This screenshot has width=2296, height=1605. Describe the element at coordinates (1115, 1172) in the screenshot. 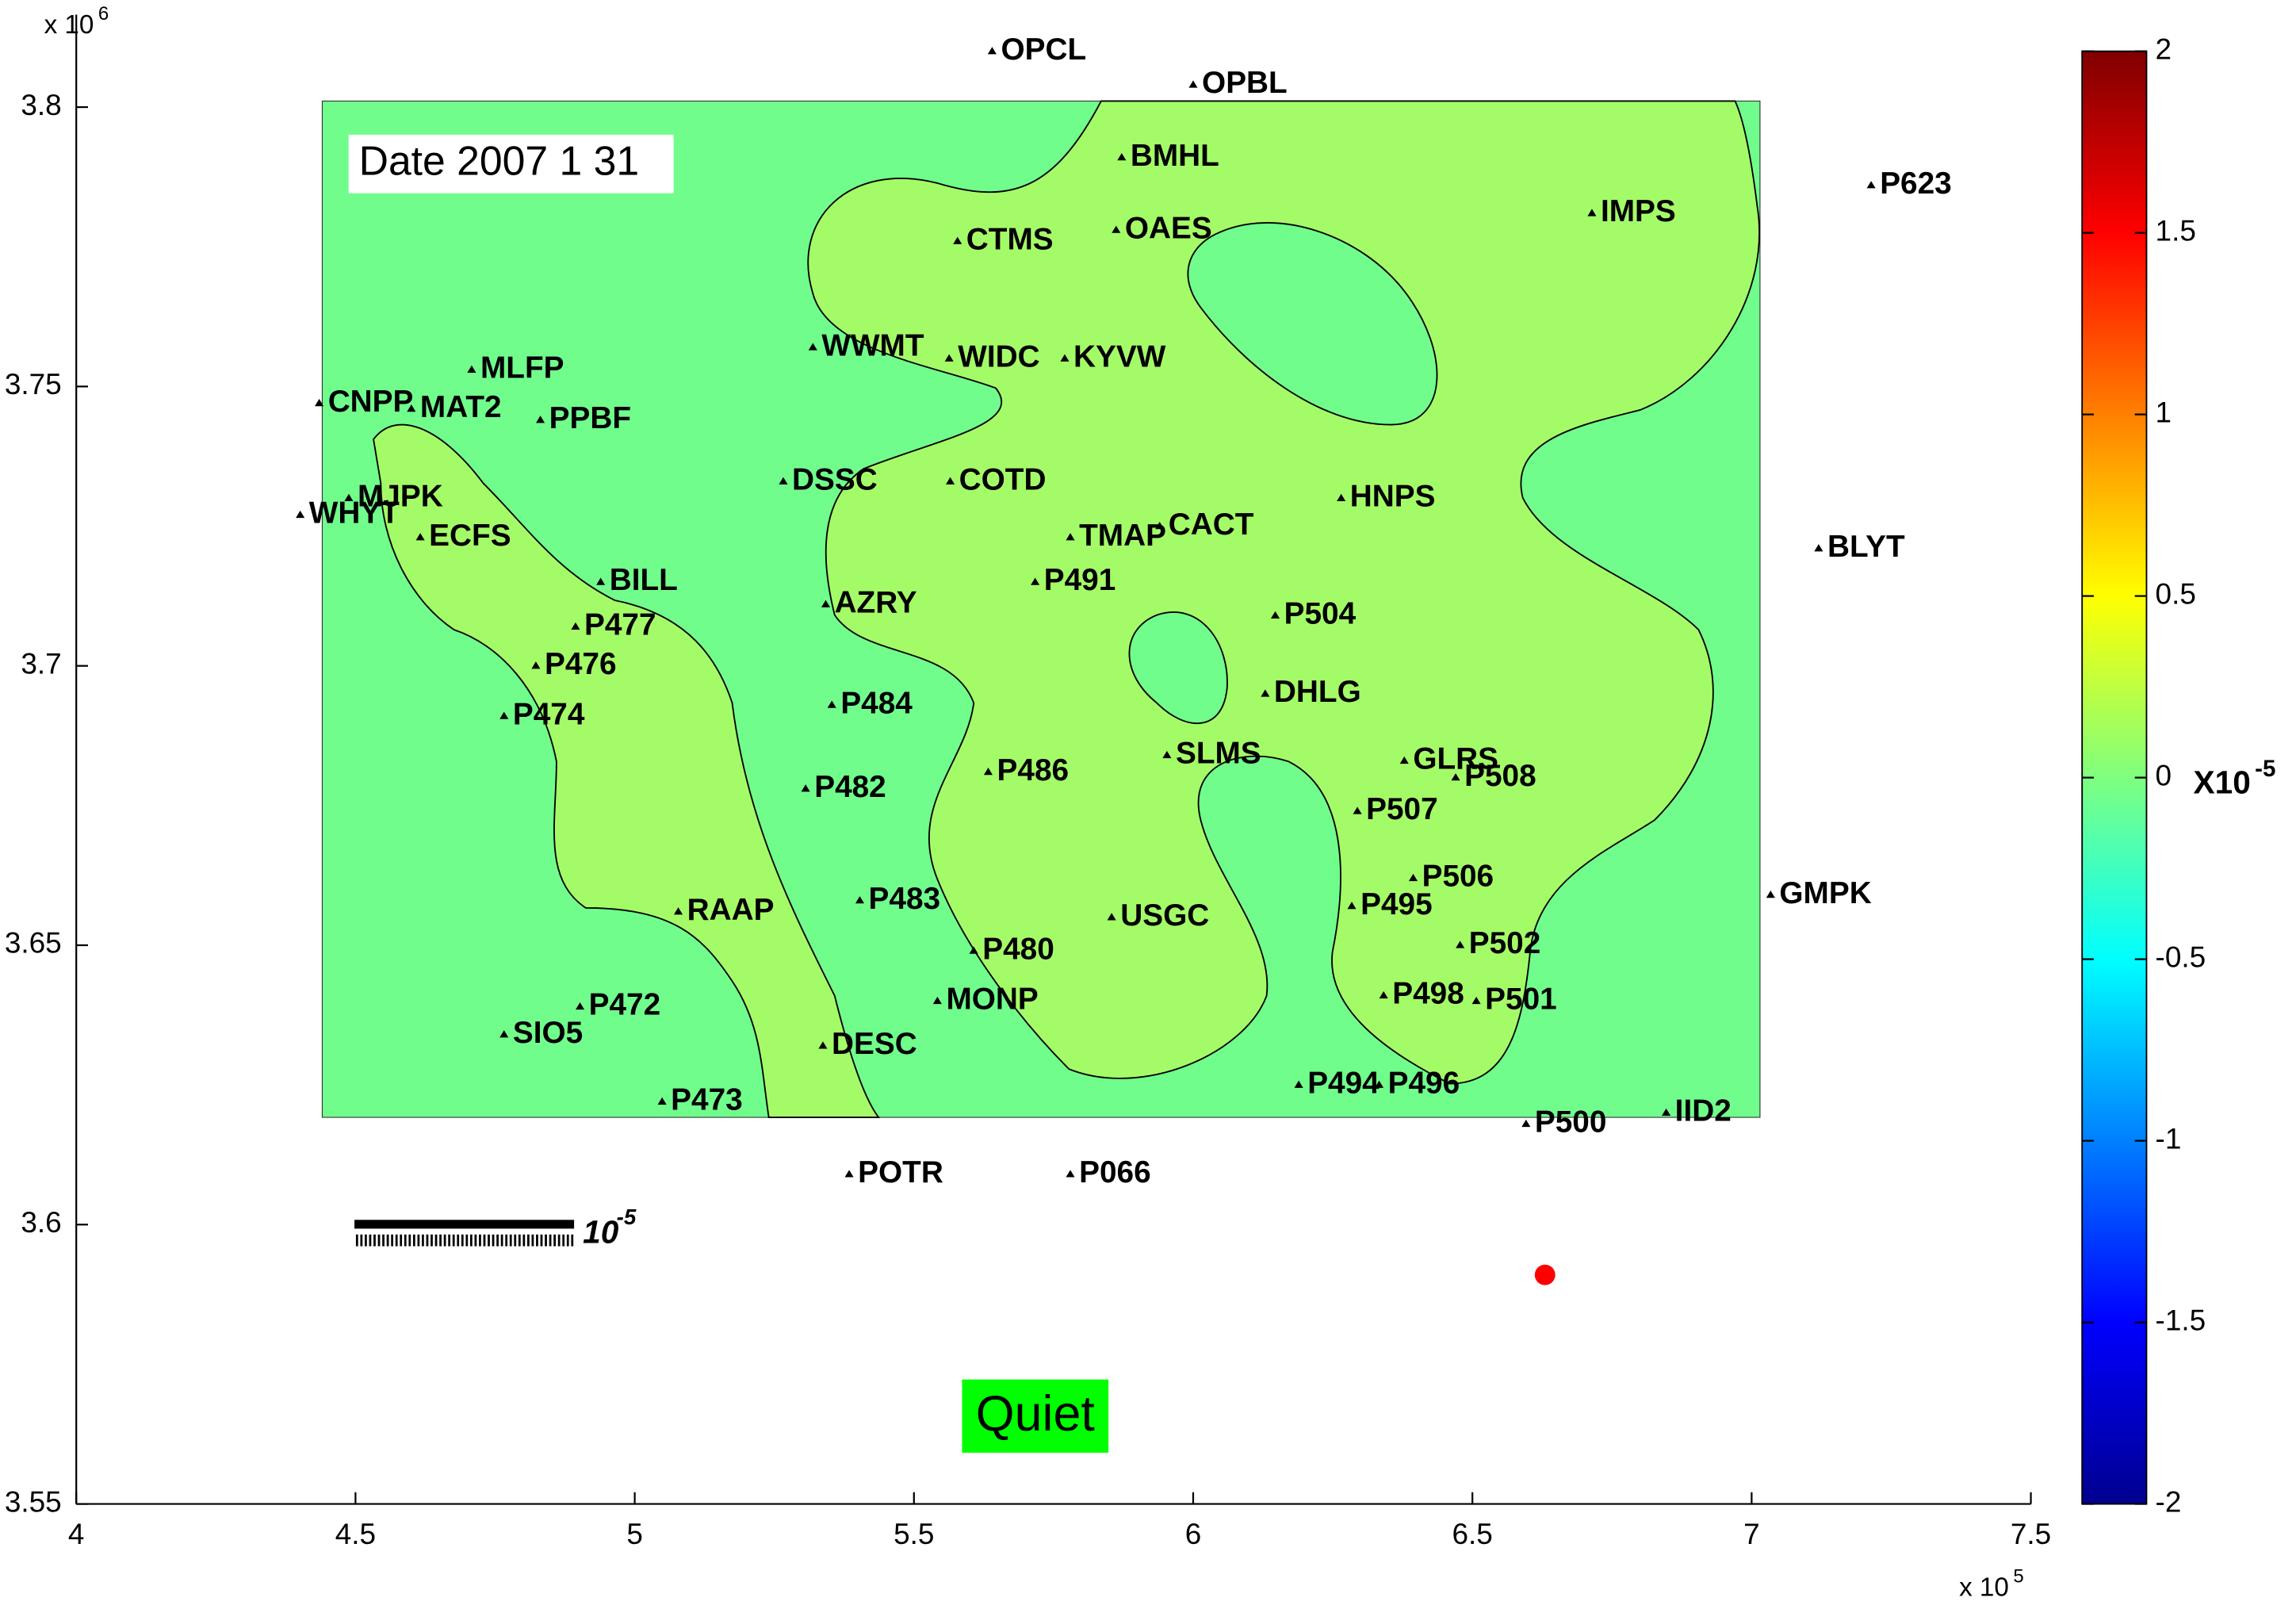

I see `station-label: P066` at that location.